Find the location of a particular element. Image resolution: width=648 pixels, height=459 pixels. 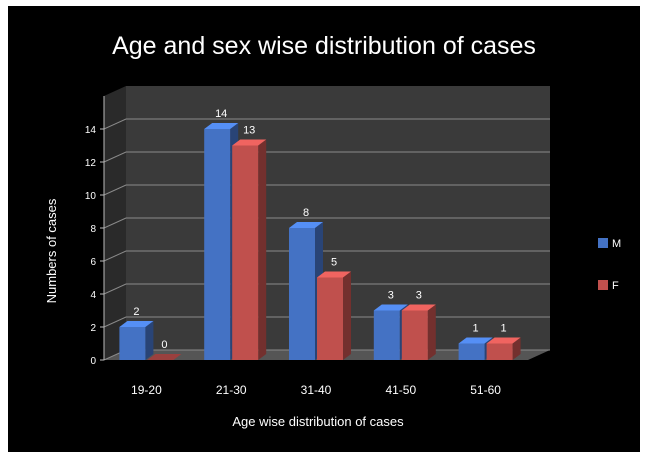

y-tick-label: 10 is located at coordinates (91, 196).